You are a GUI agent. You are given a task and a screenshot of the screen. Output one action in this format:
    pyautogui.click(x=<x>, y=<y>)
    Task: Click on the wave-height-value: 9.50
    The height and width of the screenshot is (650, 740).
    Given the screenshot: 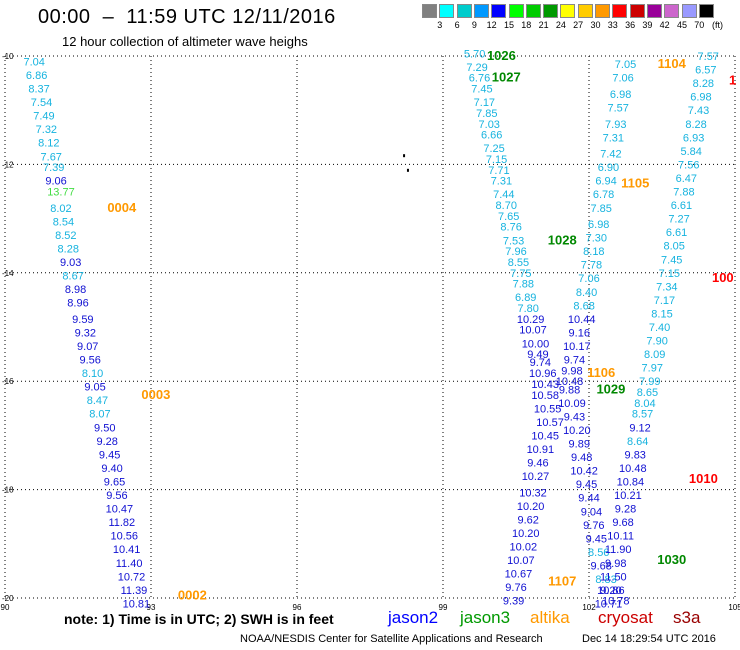 What is the action you would take?
    pyautogui.click(x=104, y=428)
    